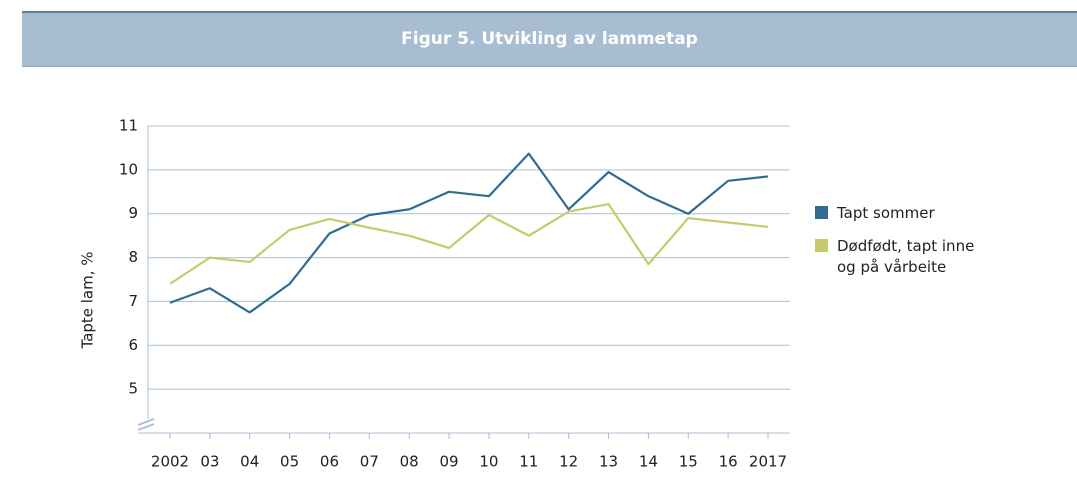 This screenshot has height=483, width=1077. I want to click on legend-label: Tapt sommer, so click(886, 213).